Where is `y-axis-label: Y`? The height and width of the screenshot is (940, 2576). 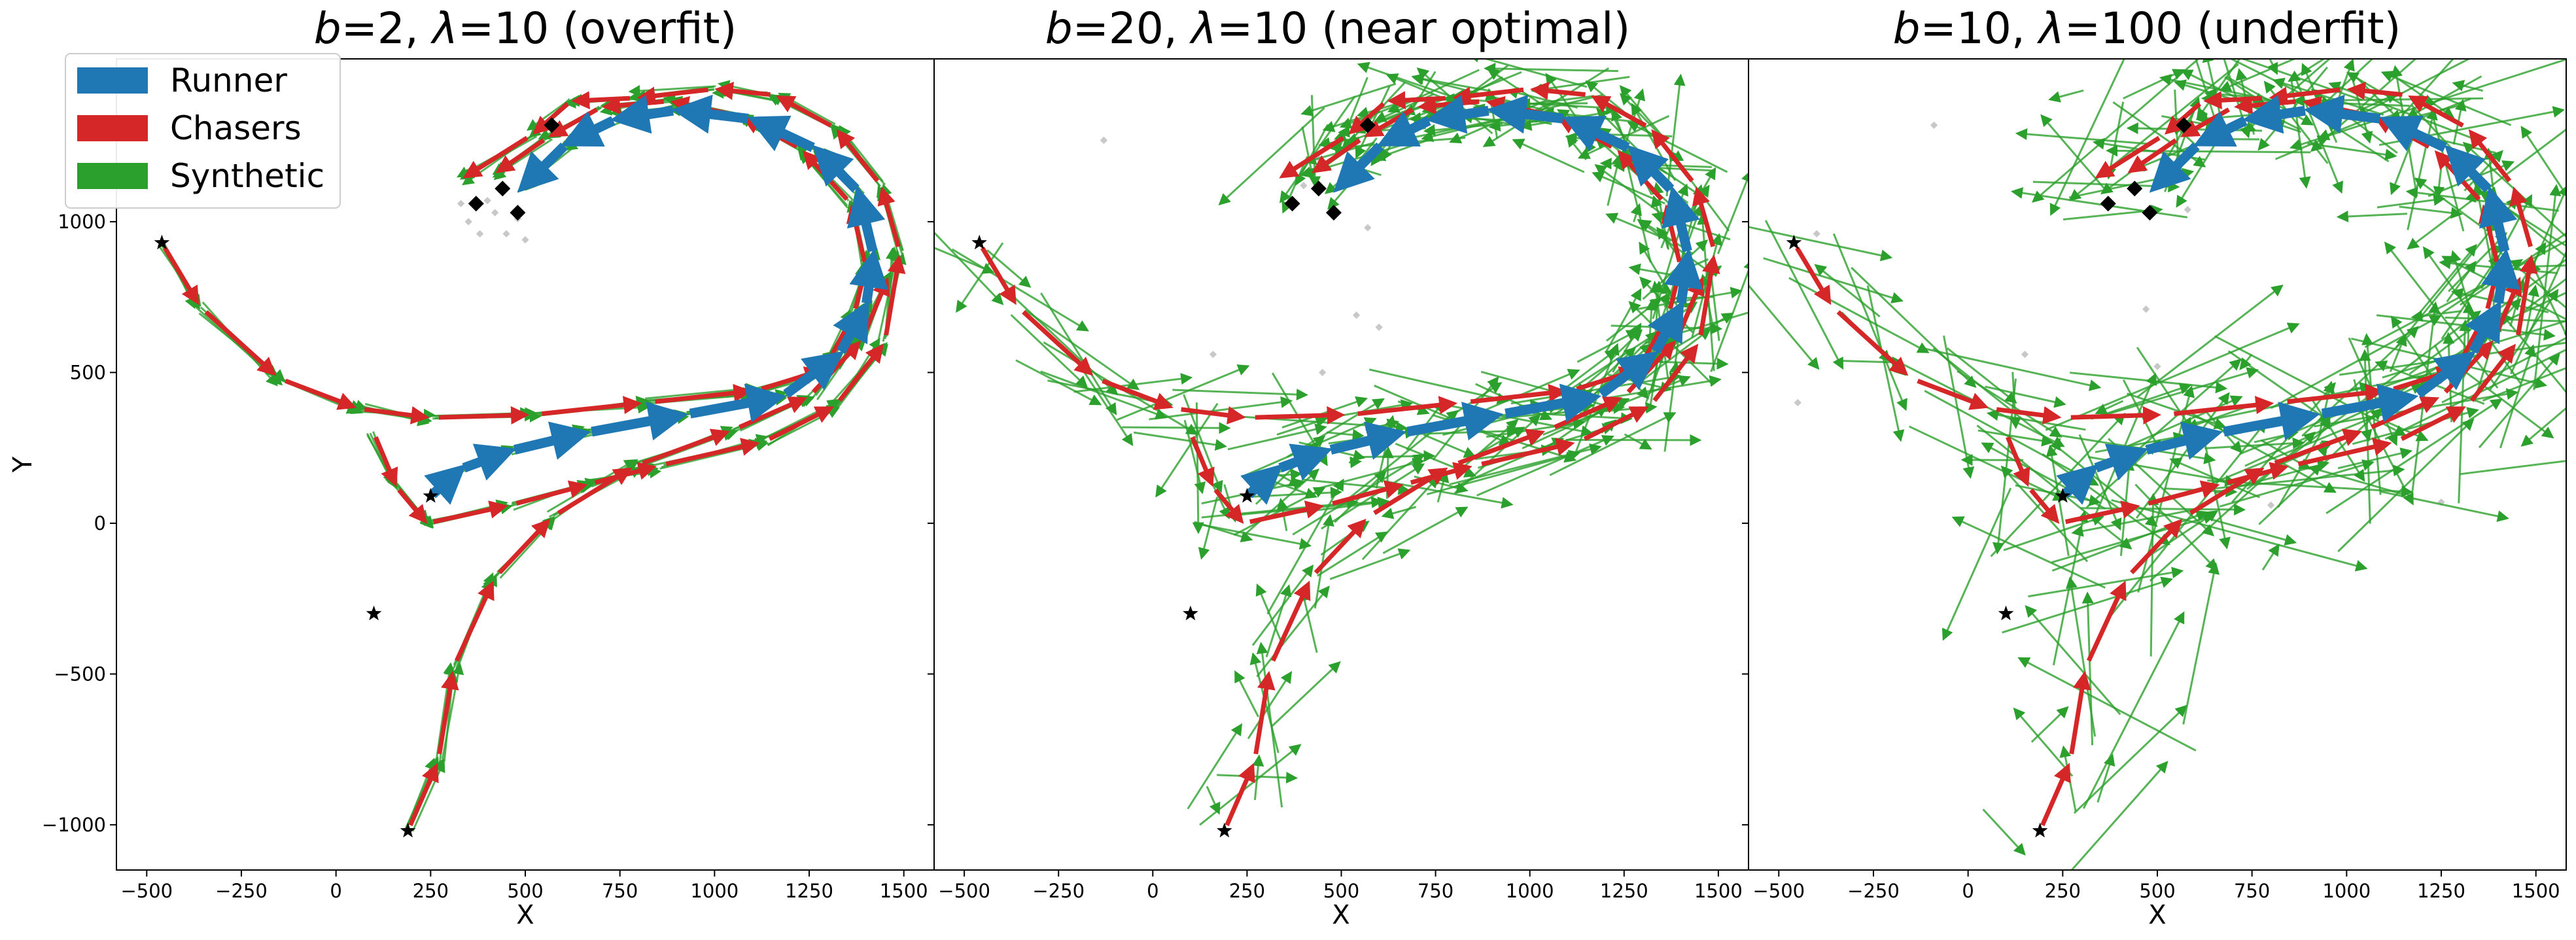 y-axis-label: Y is located at coordinates (23, 464).